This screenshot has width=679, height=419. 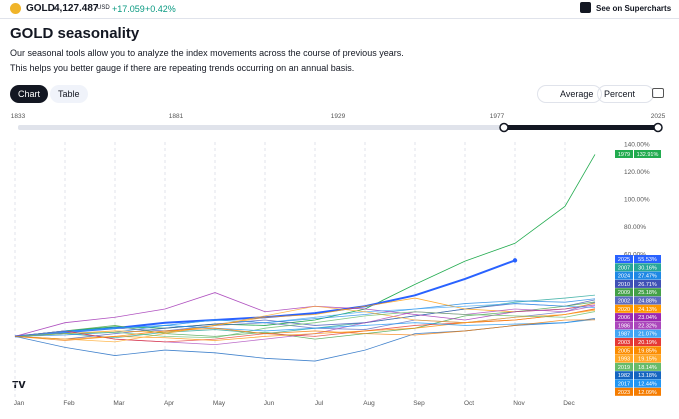 What do you see at coordinates (624, 155) in the screenshot?
I see `badge-year: 1979` at bounding box center [624, 155].